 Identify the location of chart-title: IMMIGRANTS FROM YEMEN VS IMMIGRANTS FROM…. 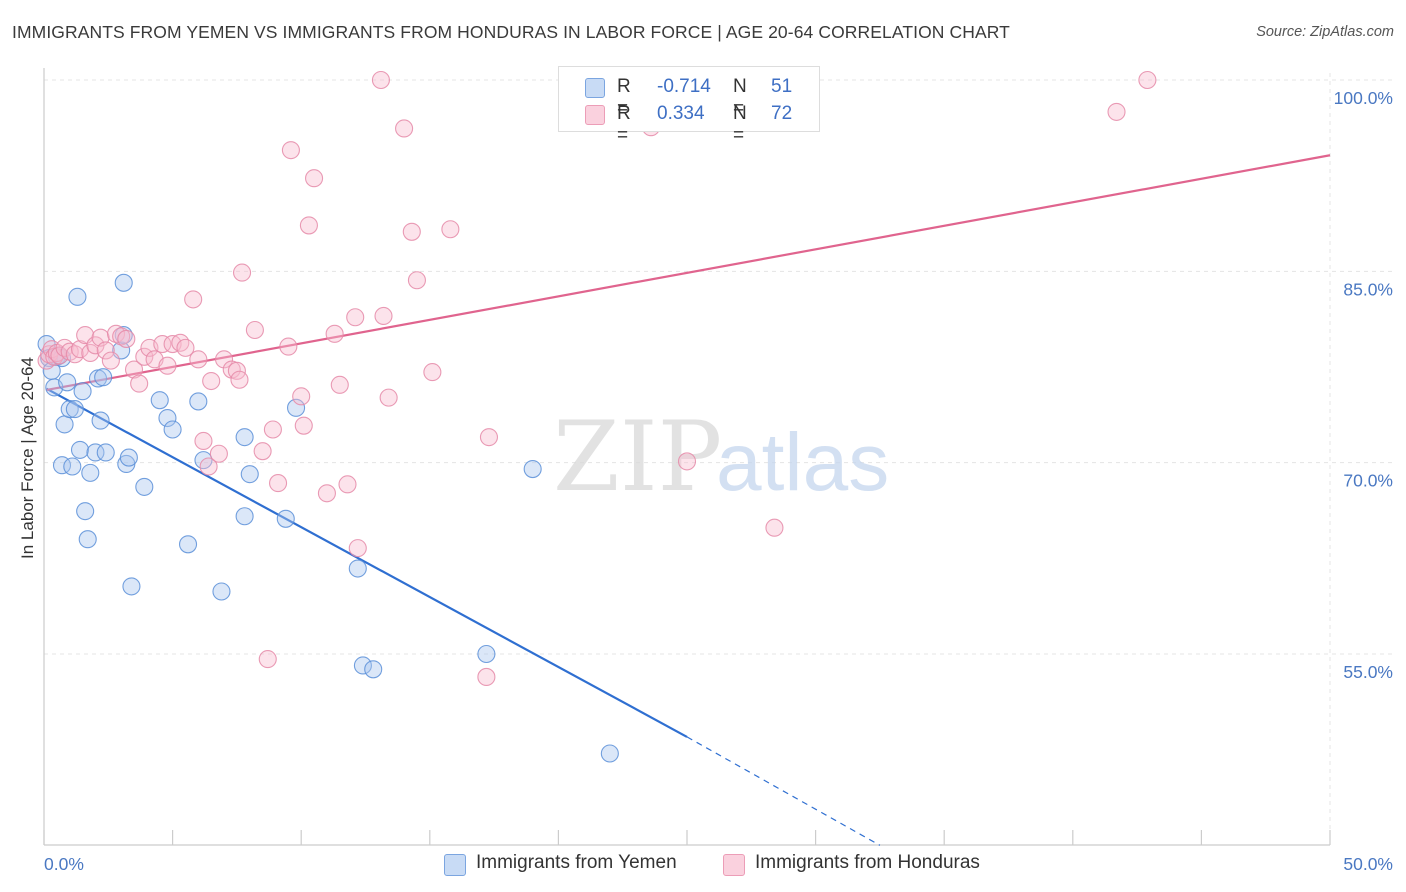
(511, 32).